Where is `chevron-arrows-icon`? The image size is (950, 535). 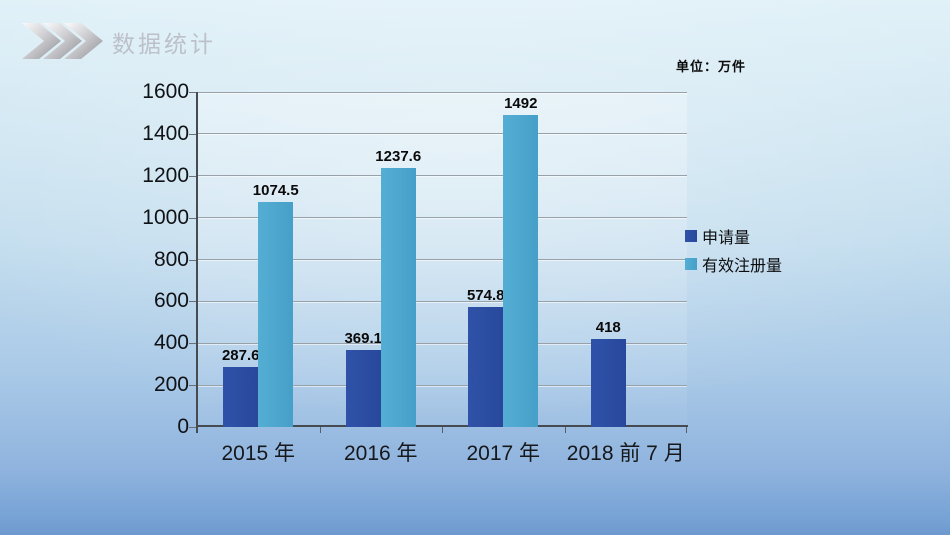
chevron-arrows-icon is located at coordinates (62, 41).